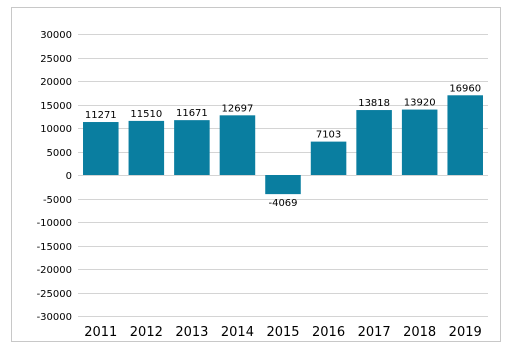 The height and width of the screenshot is (344, 507). What do you see at coordinates (282, 203) in the screenshot?
I see `data-label: -4069` at bounding box center [282, 203].